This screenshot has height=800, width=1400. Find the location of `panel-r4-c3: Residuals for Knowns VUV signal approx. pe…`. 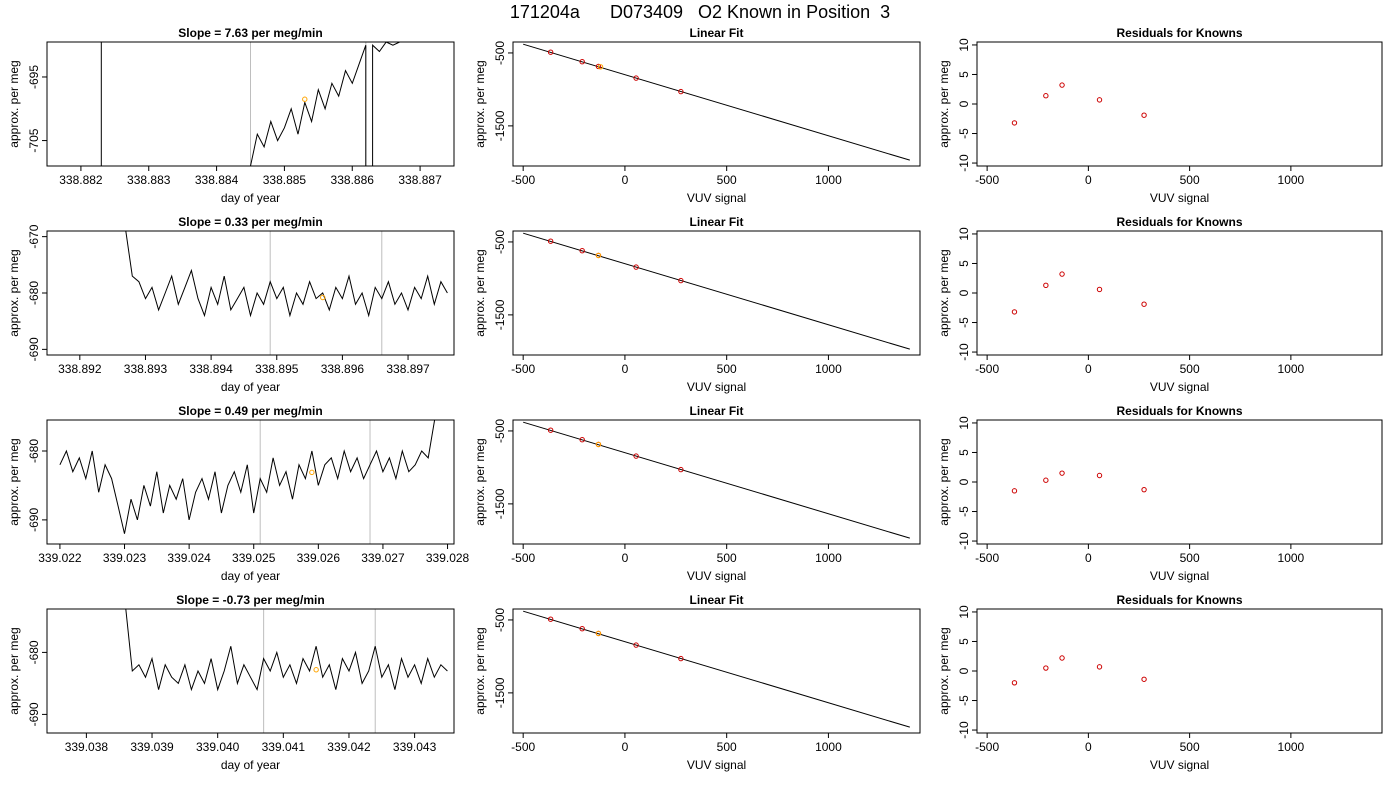

panel-r4-c3: Residuals for Knowns VUV signal approx. pe… is located at coordinates (1160, 682).